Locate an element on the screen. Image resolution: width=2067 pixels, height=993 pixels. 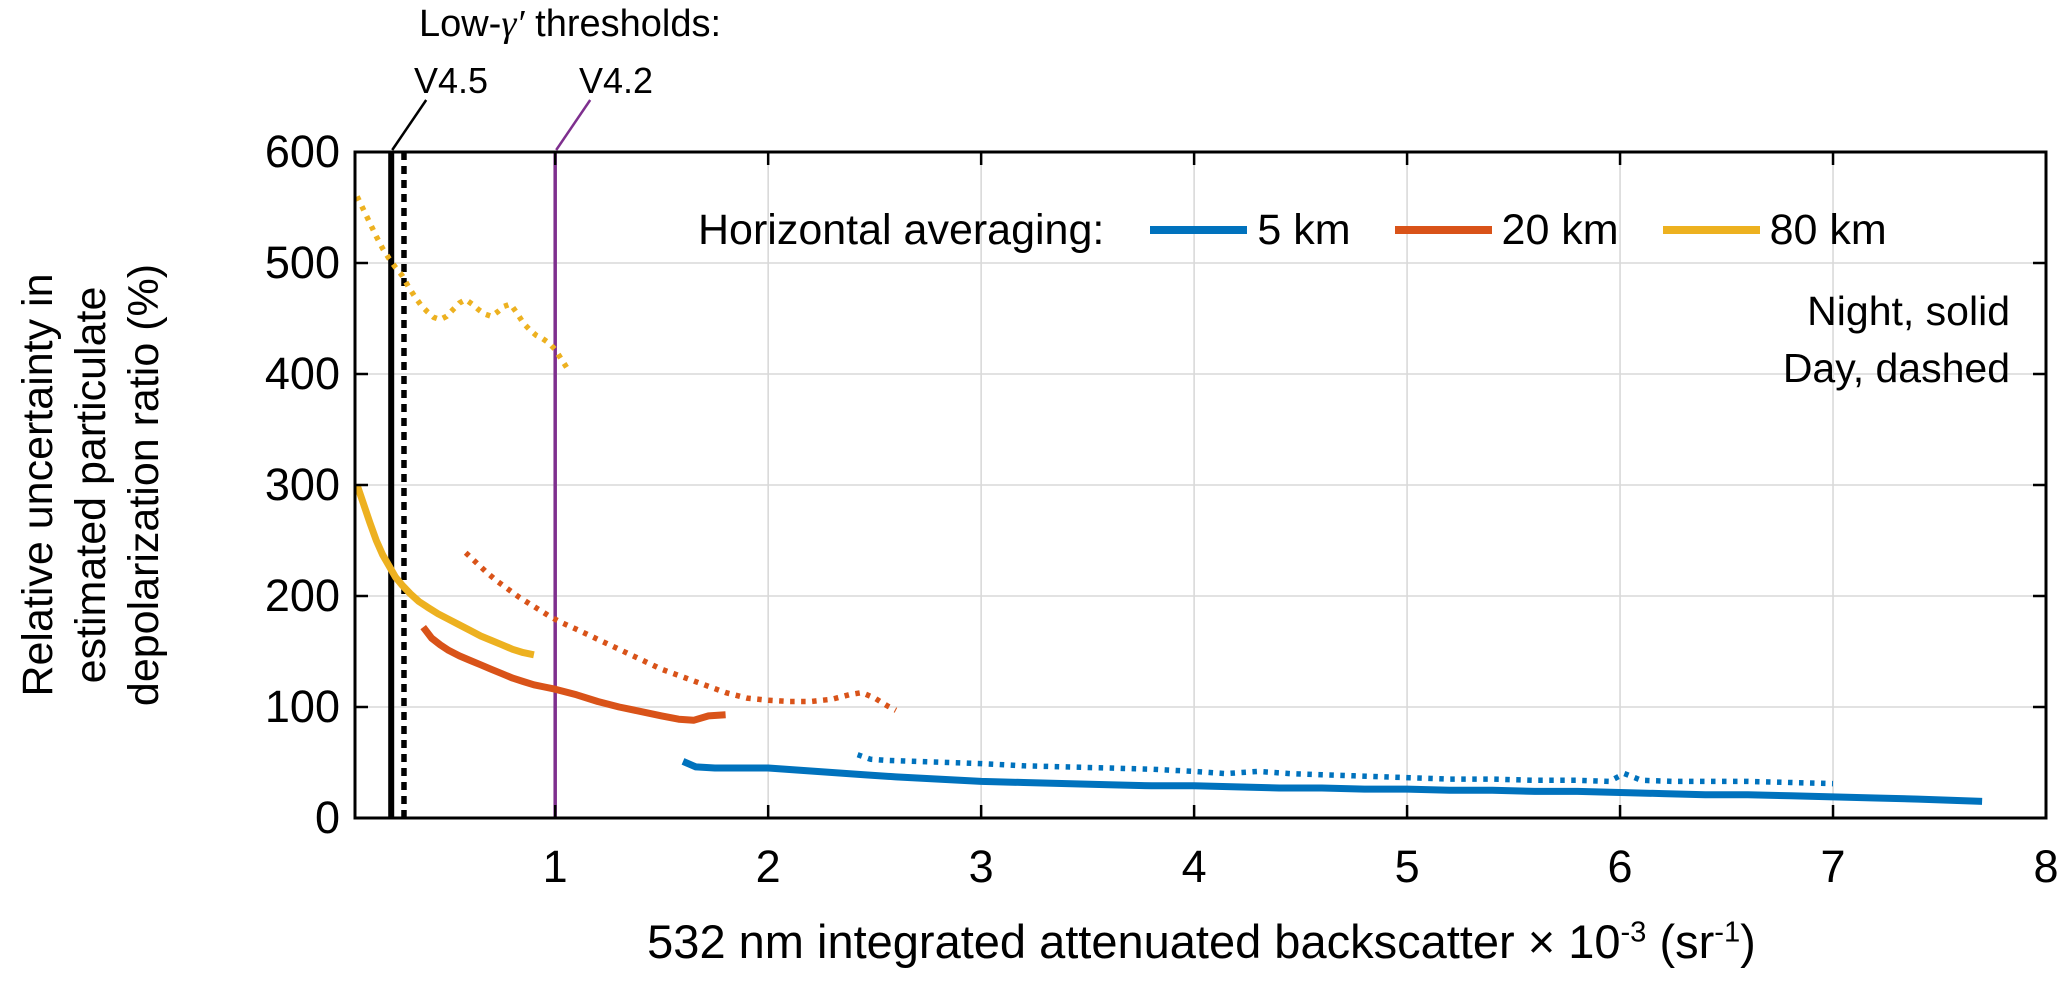
leader-line-v42 is located at coordinates (573, 125).